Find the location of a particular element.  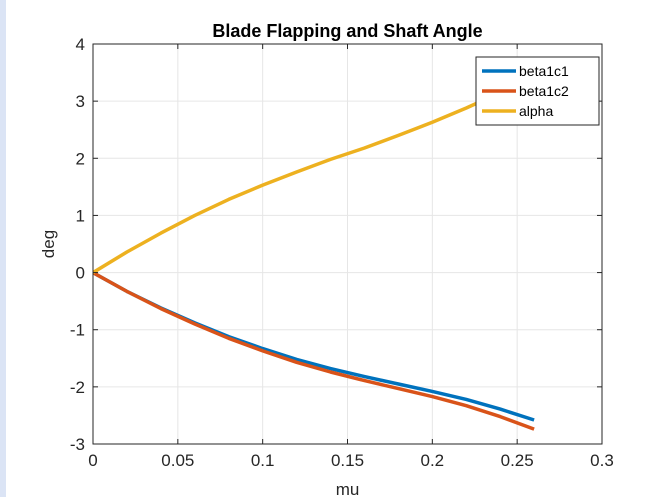

x-tick-label: 0 is located at coordinates (92, 460).